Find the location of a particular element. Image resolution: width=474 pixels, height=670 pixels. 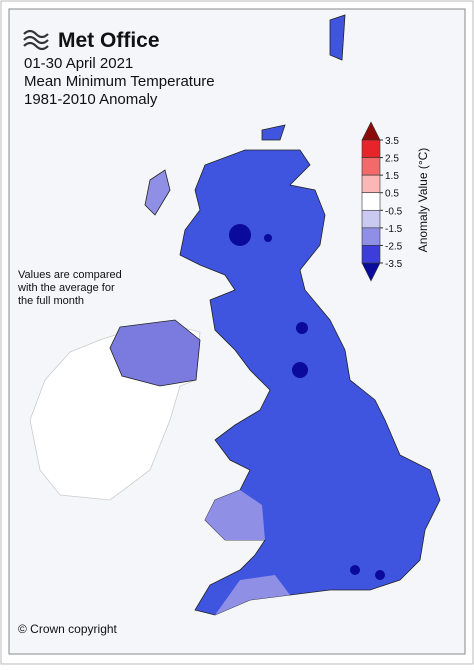

period: 01-30 April 2021 is located at coordinates (78, 63).